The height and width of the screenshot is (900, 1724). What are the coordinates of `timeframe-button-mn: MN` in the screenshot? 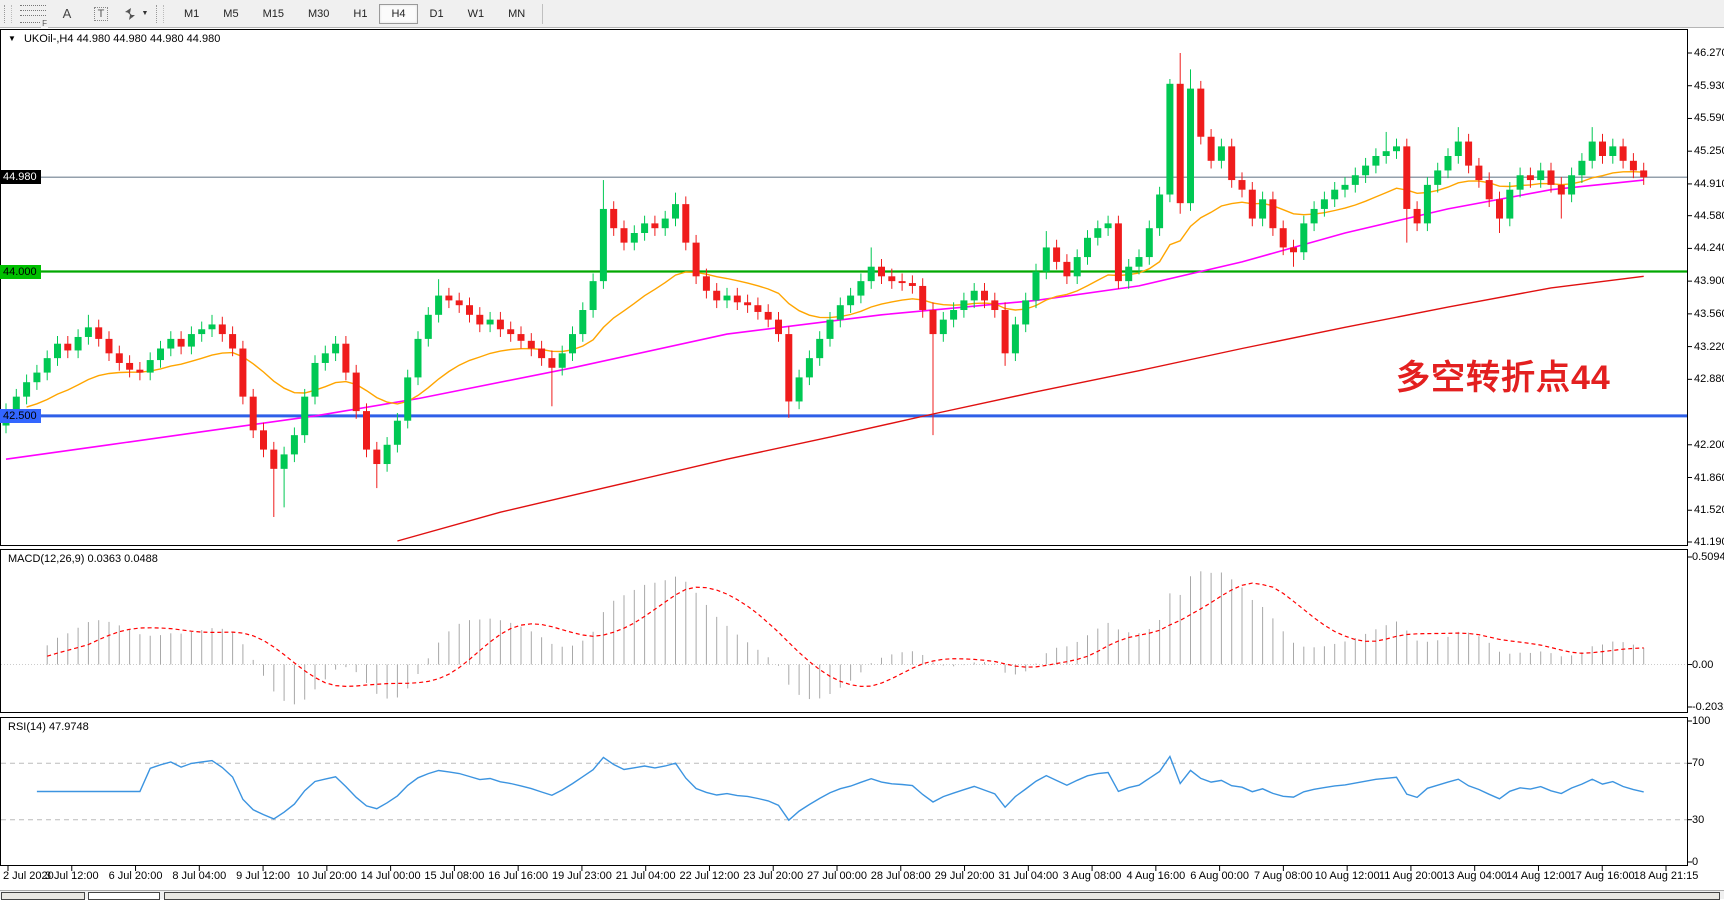 It's located at (517, 13).